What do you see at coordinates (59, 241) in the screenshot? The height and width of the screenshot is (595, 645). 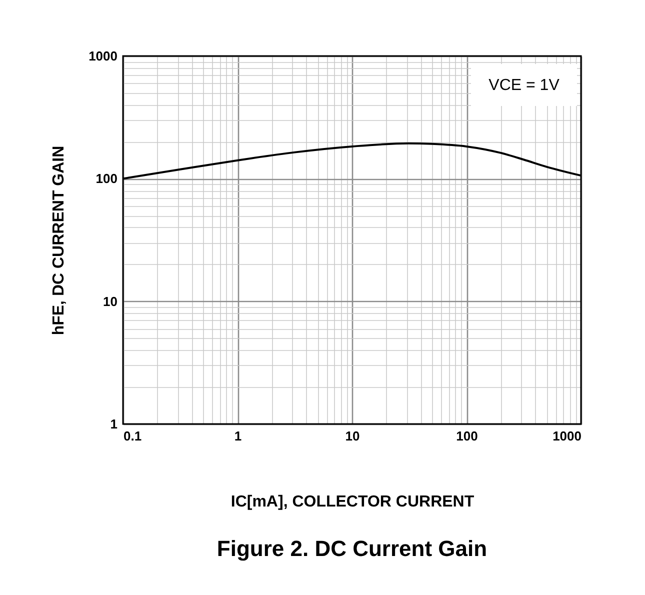 I see `y-axis-title: hFE, DC CURRENT GAIN` at bounding box center [59, 241].